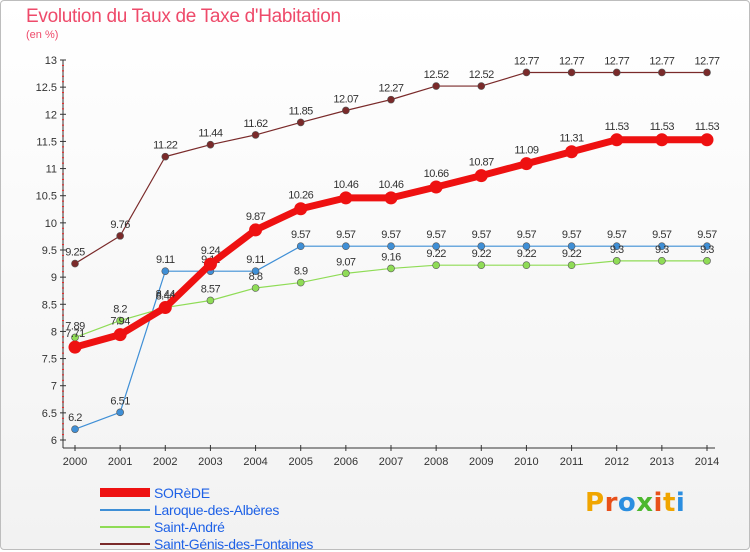 The width and height of the screenshot is (750, 552). What do you see at coordinates (51, 61) in the screenshot?
I see `y-tick-label: 13` at bounding box center [51, 61].